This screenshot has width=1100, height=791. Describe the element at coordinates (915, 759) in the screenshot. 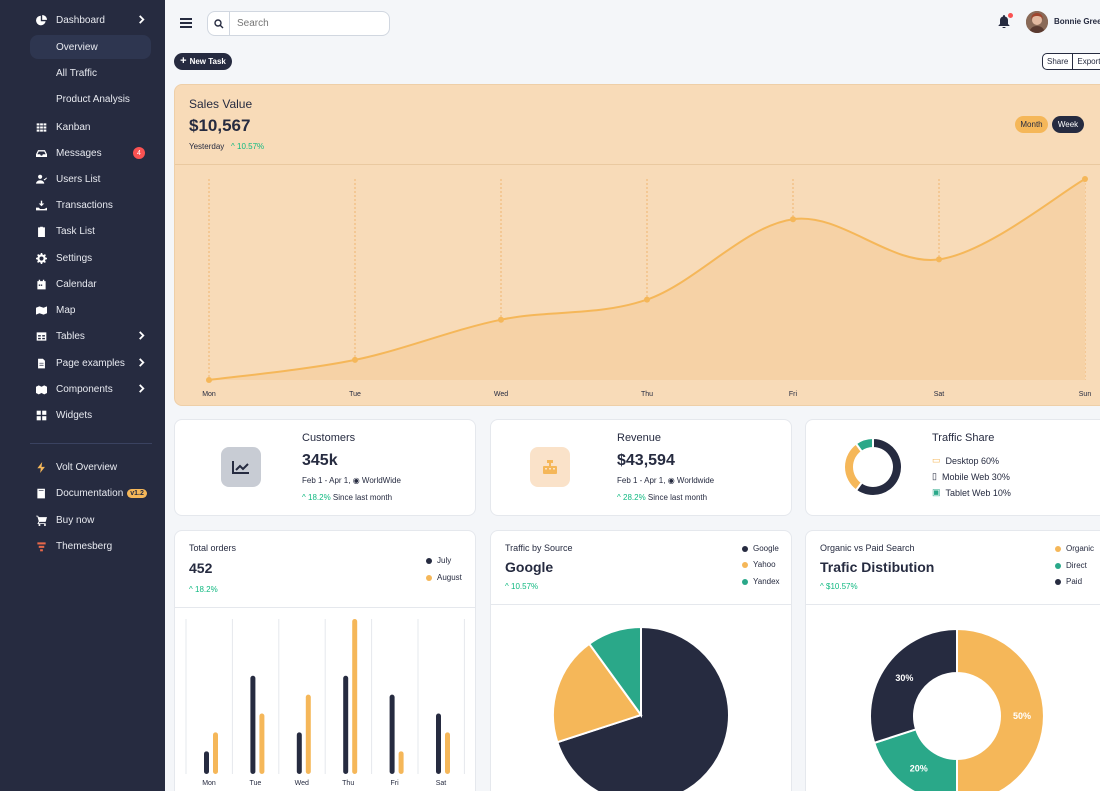

I see `slice-direct` at that location.